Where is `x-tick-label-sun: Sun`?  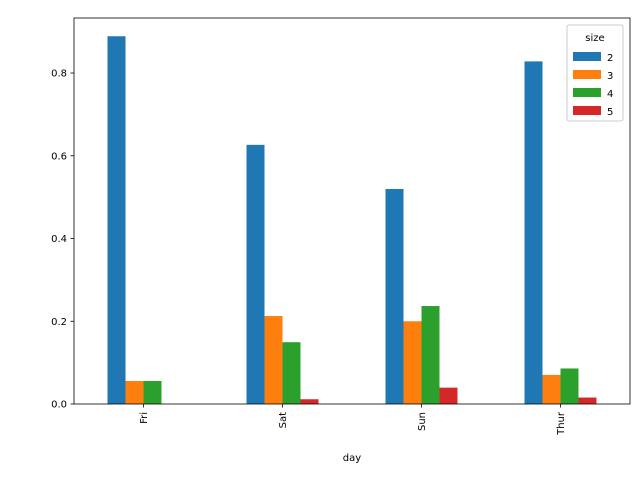
x-tick-label-sun: Sun is located at coordinates (422, 421).